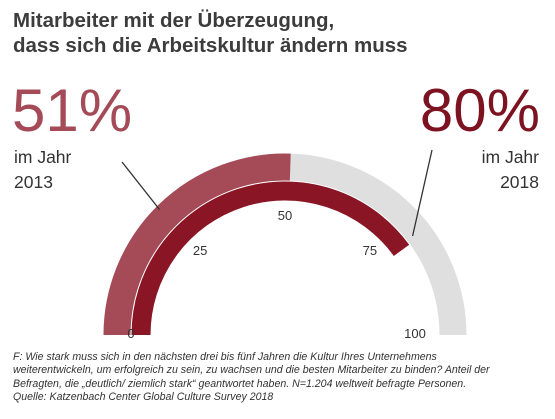 Image resolution: width=555 pixels, height=419 pixels. I want to click on year-label-2013: im Jahr 2013, so click(42, 170).